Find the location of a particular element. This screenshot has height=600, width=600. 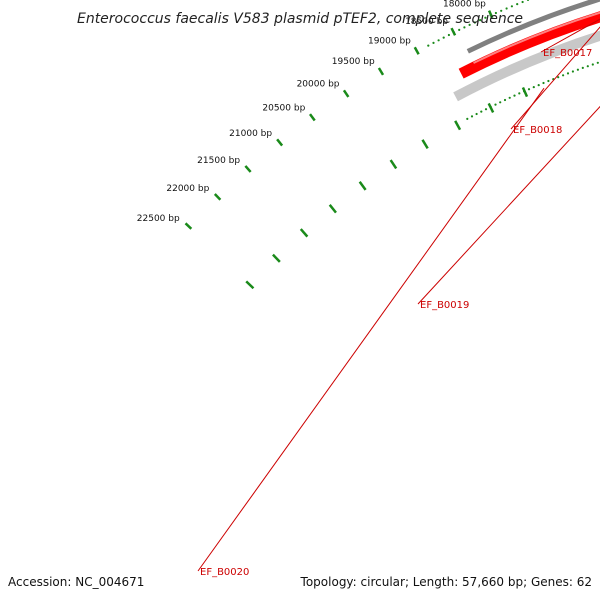

map-arcs is located at coordinates (526, 51).